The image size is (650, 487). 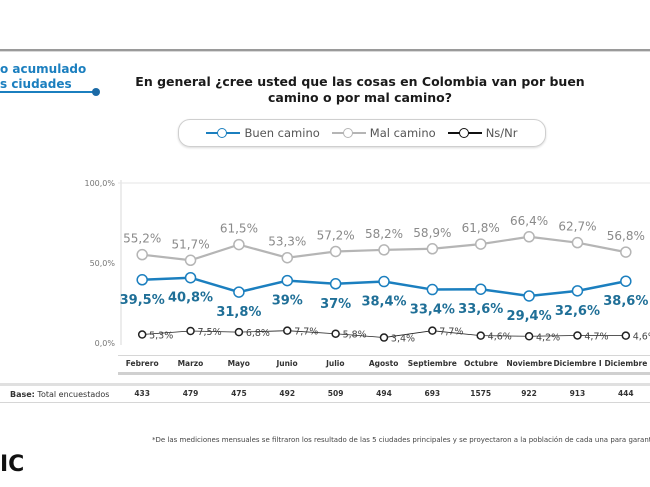 I want to click on top-divider-shadow, so click(x=325, y=51).